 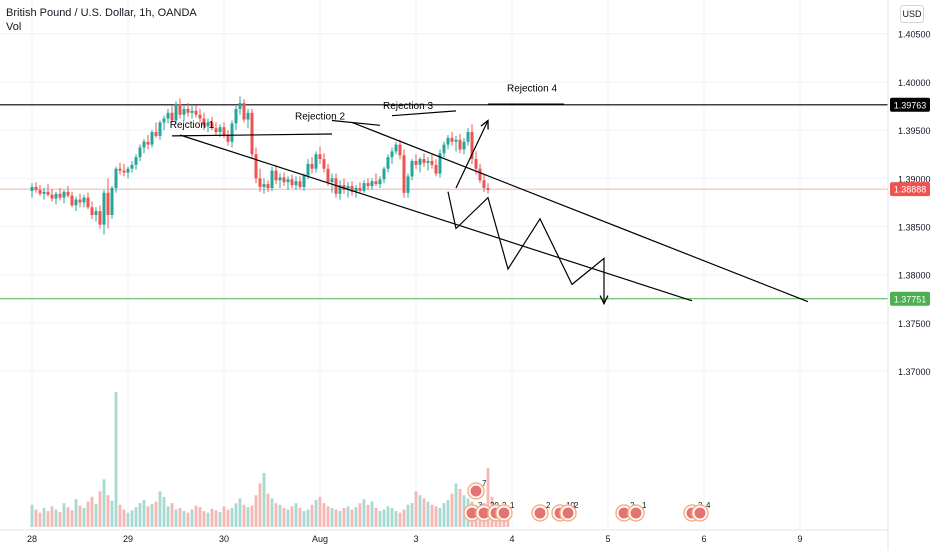 What do you see at coordinates (484, 483) in the screenshot?
I see `event-count-label: 7` at bounding box center [484, 483].